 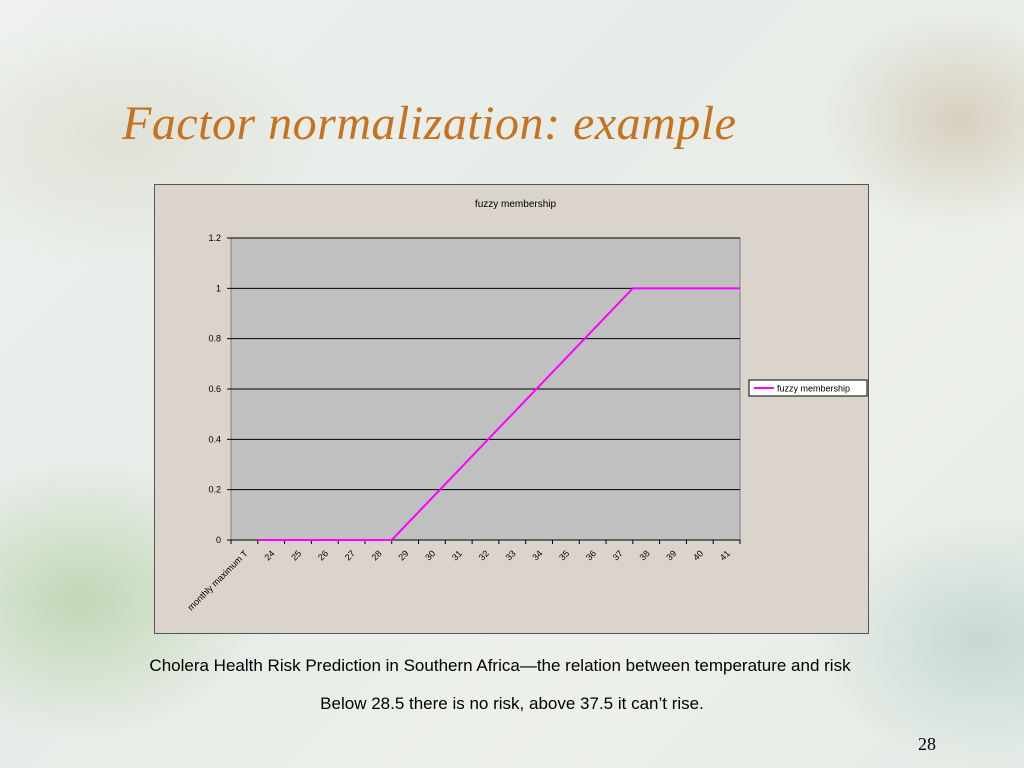 I want to click on x-tick-label: 31, so click(x=457, y=555).